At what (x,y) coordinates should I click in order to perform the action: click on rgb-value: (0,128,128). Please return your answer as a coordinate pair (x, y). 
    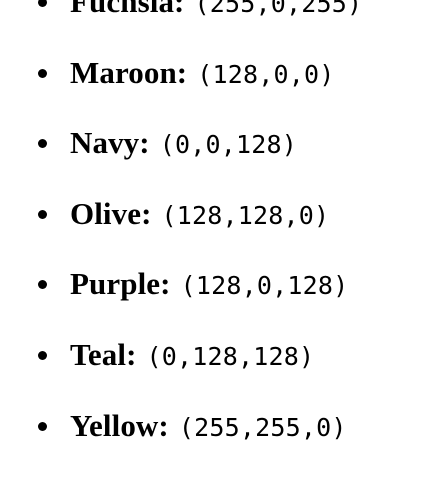
    Looking at the image, I should click on (230, 356).